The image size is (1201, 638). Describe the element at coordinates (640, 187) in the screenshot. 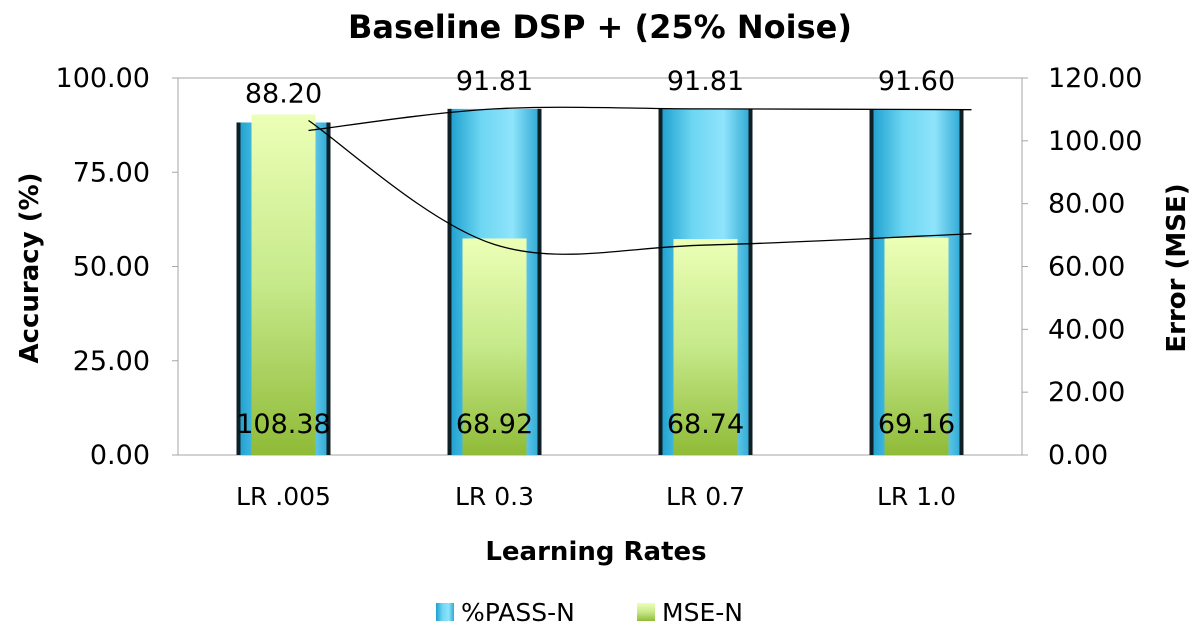

I see `trendline-mse-n` at that location.